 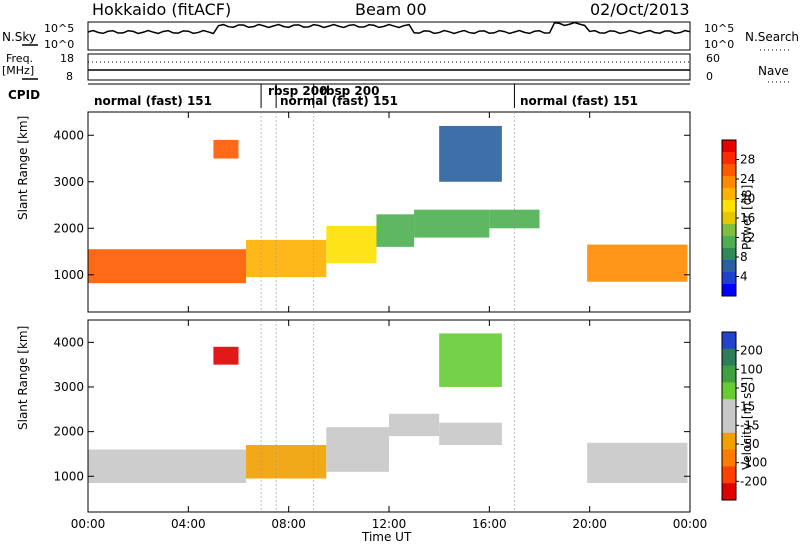 What do you see at coordinates (751, 369) in the screenshot?
I see `velocity-colorbar-tick-label: 100` at bounding box center [751, 369].